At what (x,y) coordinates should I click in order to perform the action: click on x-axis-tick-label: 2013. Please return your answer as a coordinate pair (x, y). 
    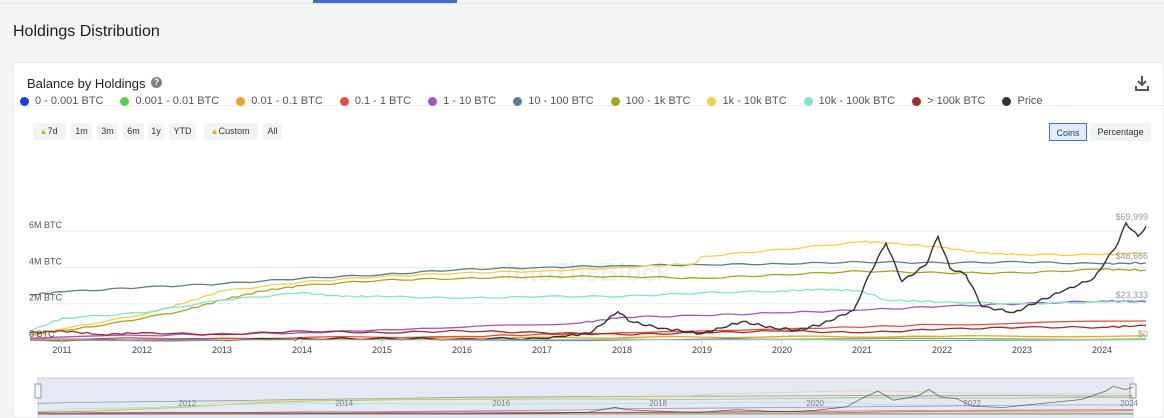
    Looking at the image, I should click on (222, 350).